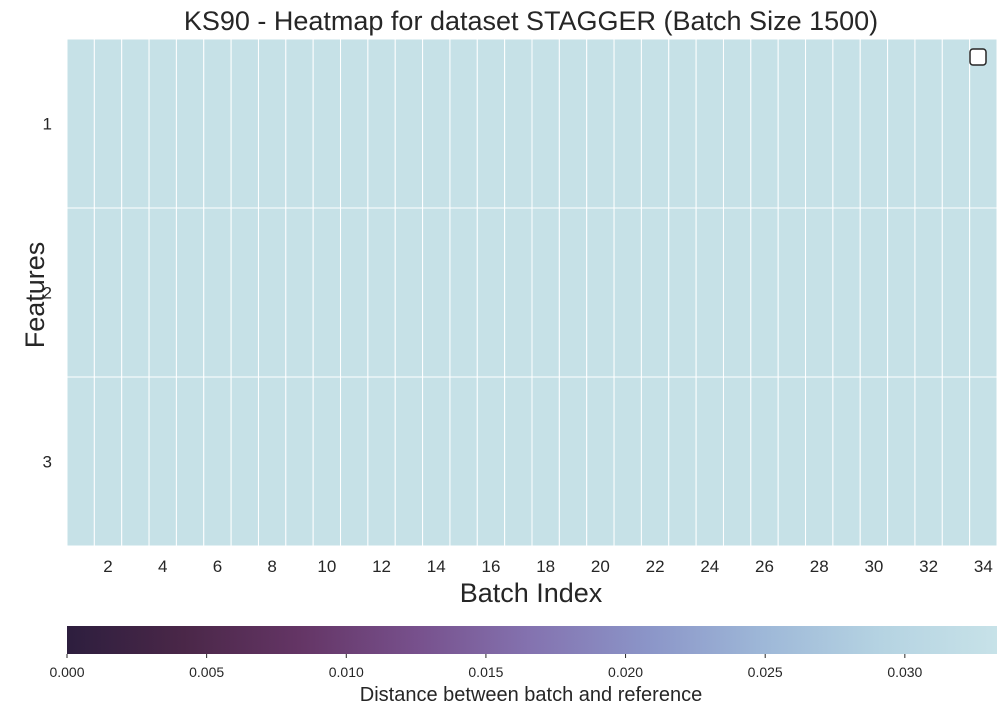 This screenshot has height=716, width=1006. What do you see at coordinates (600, 566) in the screenshot?
I see `x-tick-label: 20` at bounding box center [600, 566].